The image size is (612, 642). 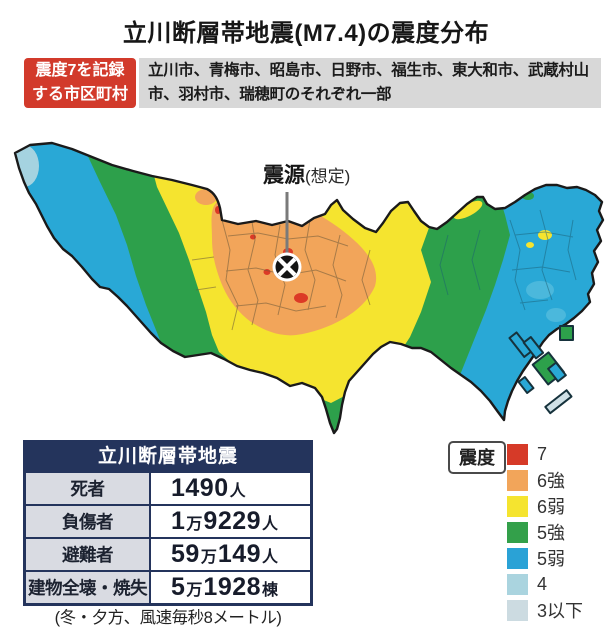 I want to click on row-label: 避難者, so click(x=88, y=554).